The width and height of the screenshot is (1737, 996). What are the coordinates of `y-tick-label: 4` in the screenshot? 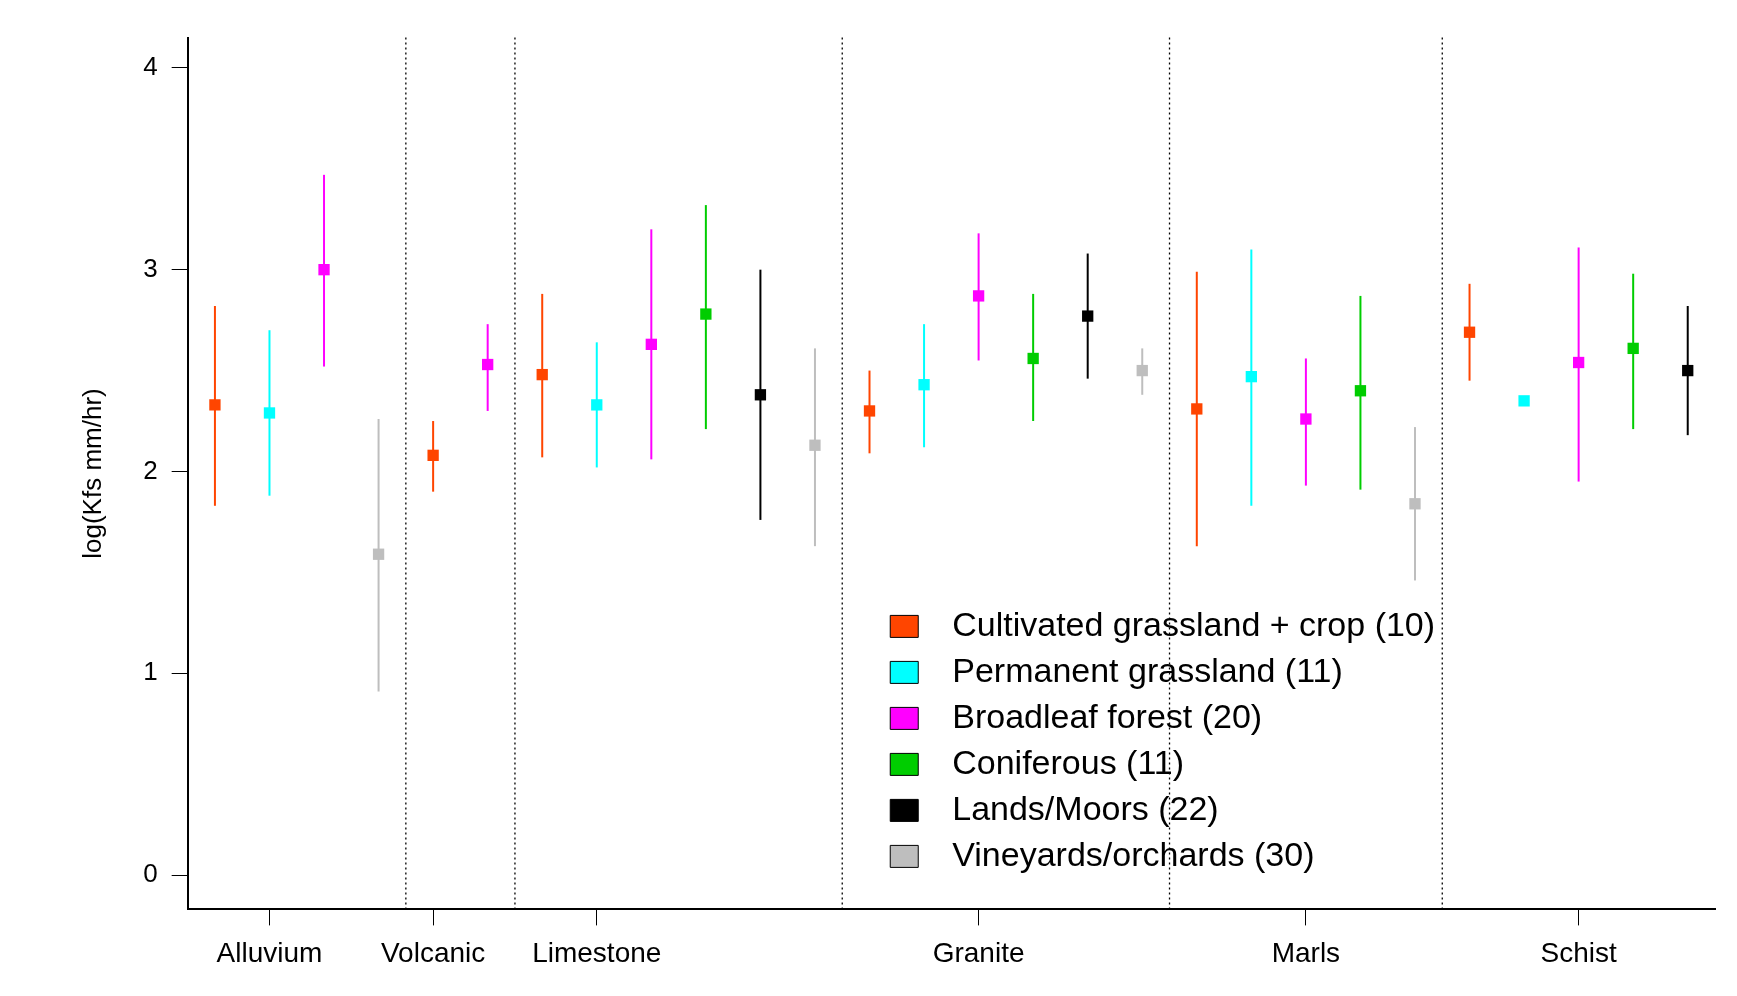 It's located at (150, 66).